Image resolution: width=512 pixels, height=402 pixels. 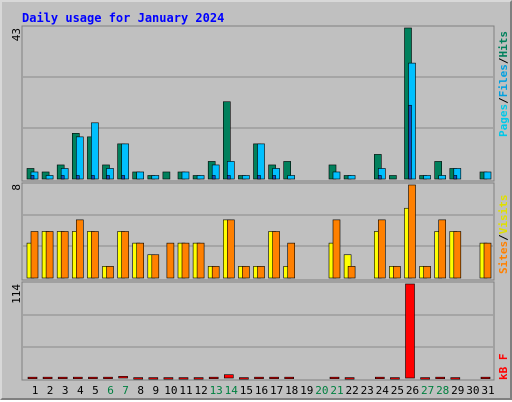 I want to click on panel-visits-max-label: 8, so click(x=16, y=187).